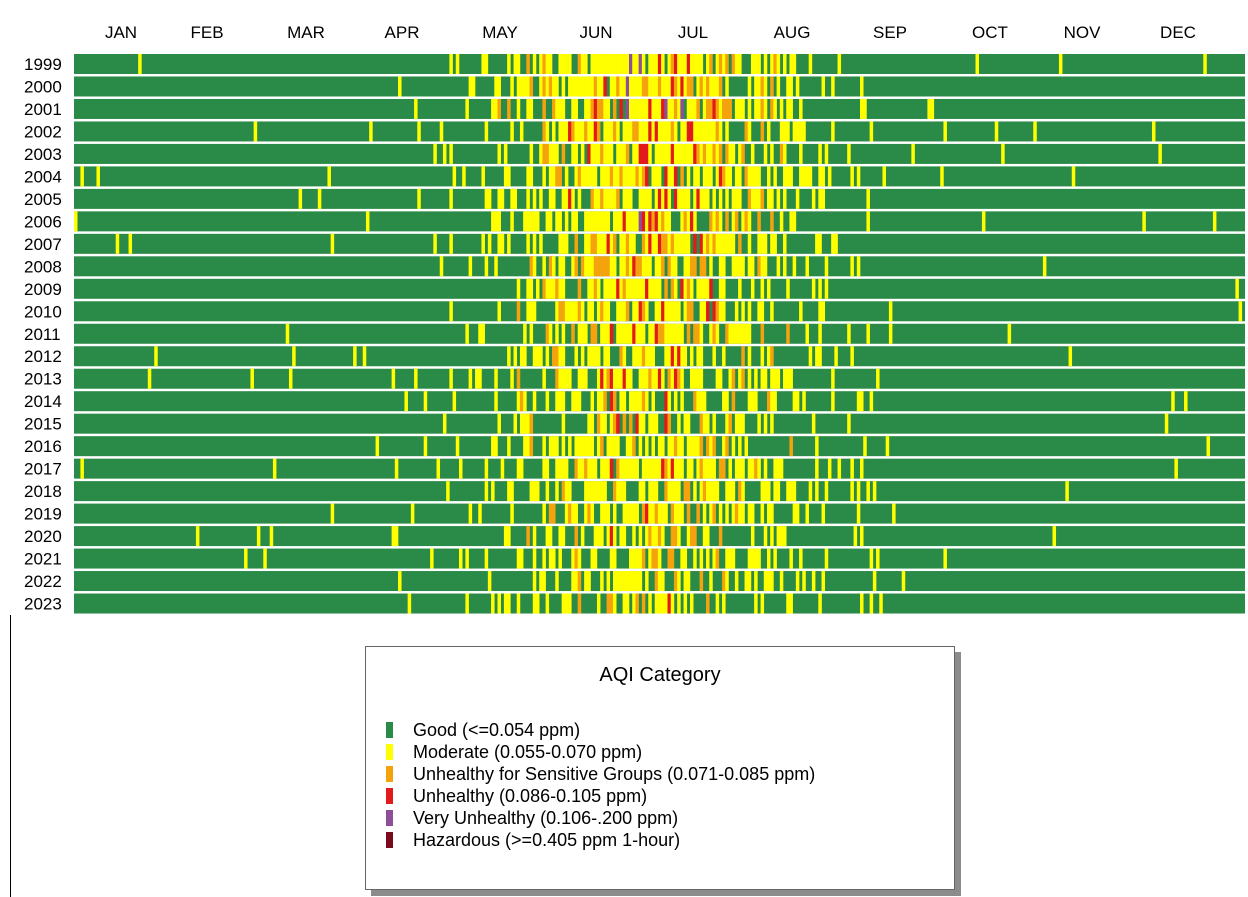 The height and width of the screenshot is (897, 1248). What do you see at coordinates (595, 32) in the screenshot?
I see `month-label-jun: JUN` at bounding box center [595, 32].